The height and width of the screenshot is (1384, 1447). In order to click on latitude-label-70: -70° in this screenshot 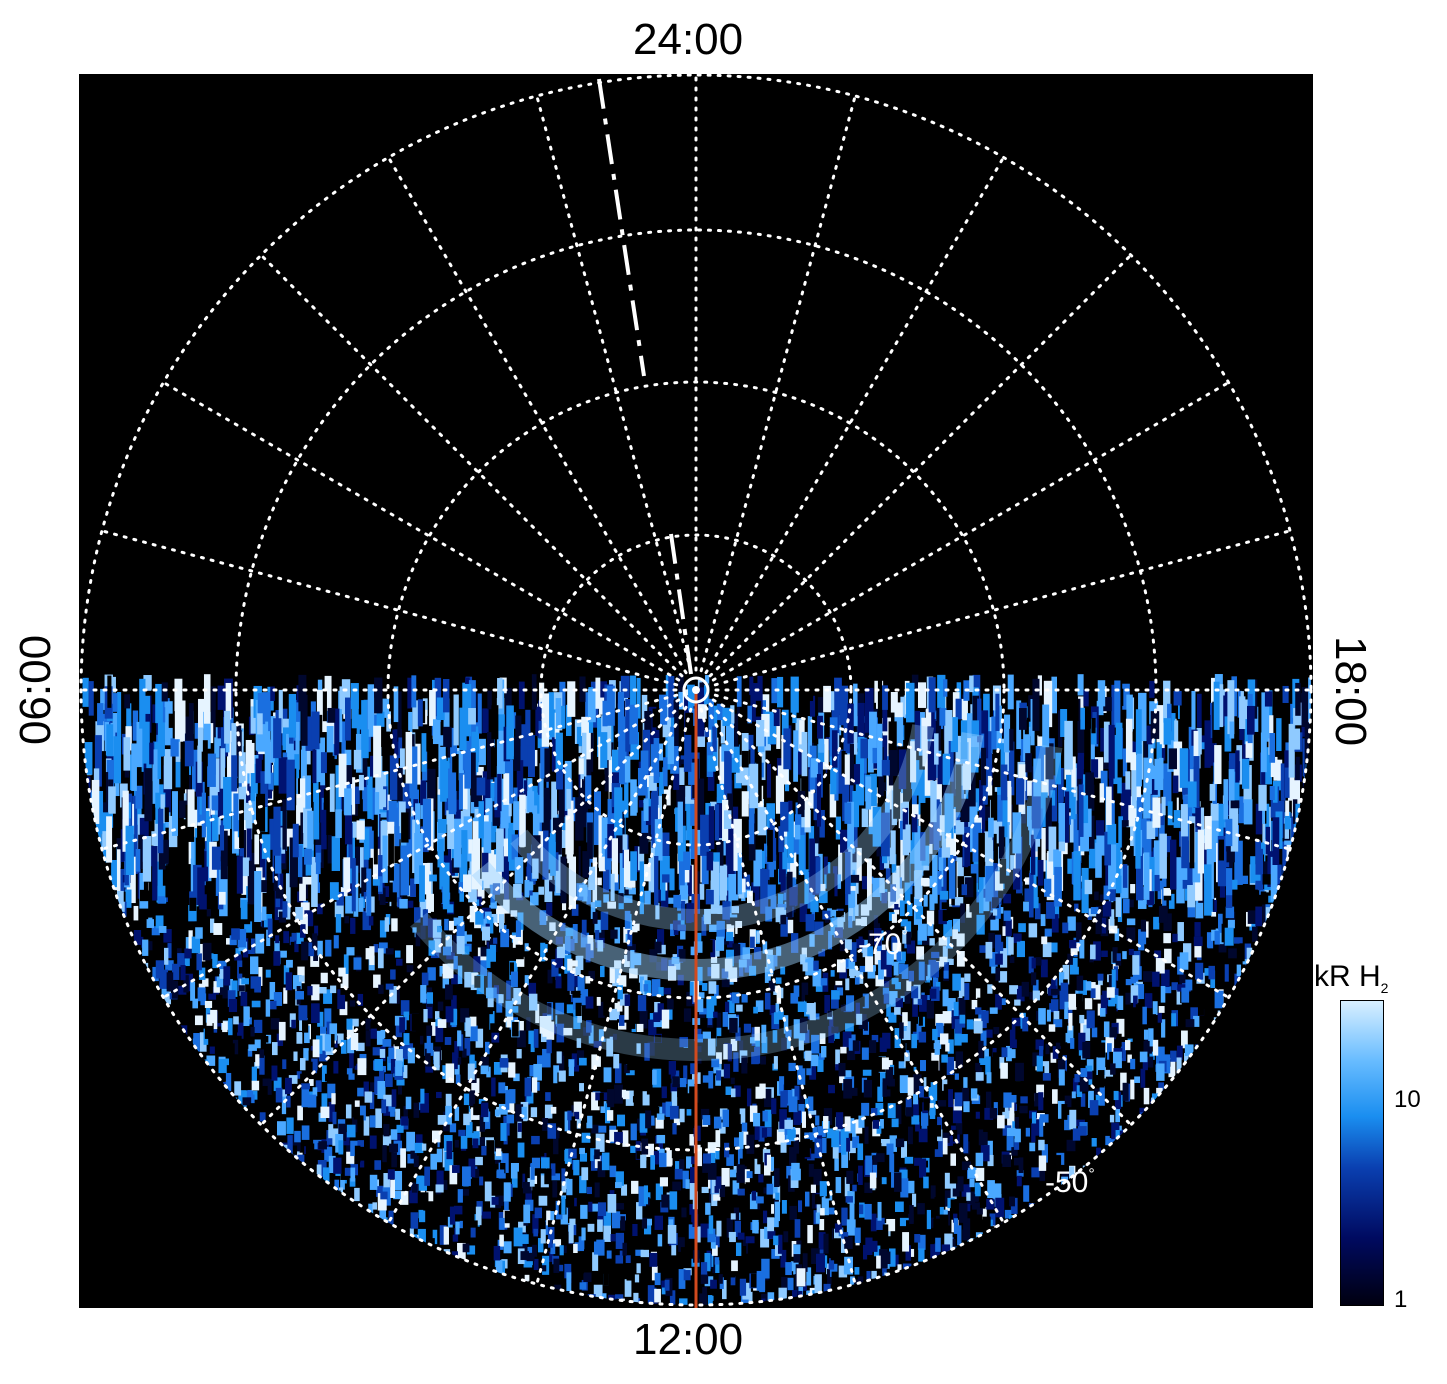, I will do `click(883, 944)`.